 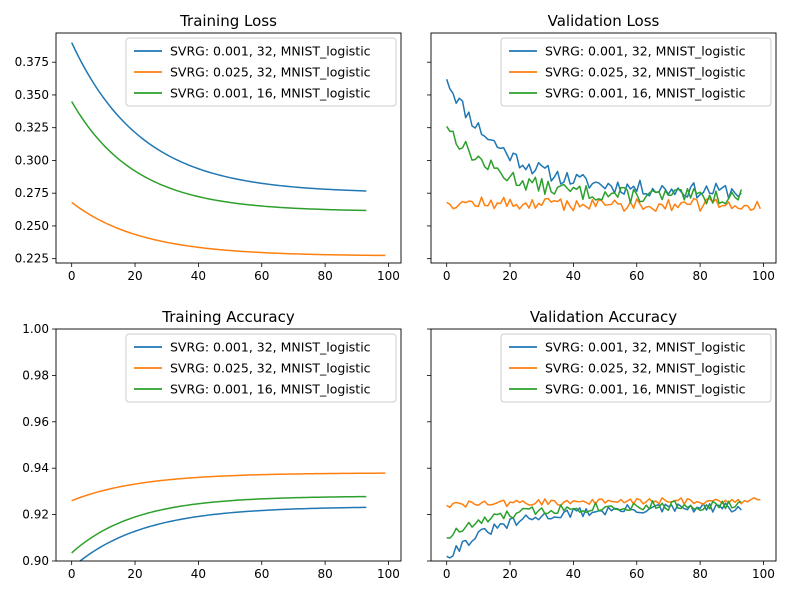 What do you see at coordinates (604, 21) in the screenshot?
I see `chart-title: Validation Loss` at bounding box center [604, 21].